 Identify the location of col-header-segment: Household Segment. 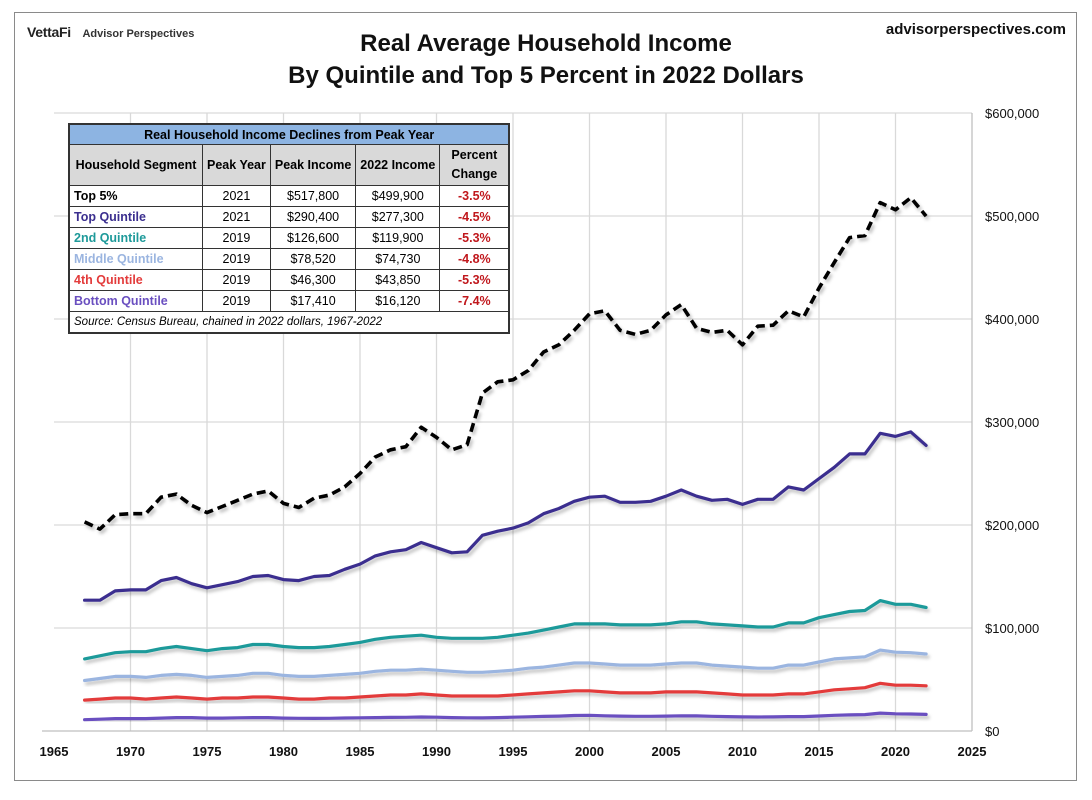
(135, 165).